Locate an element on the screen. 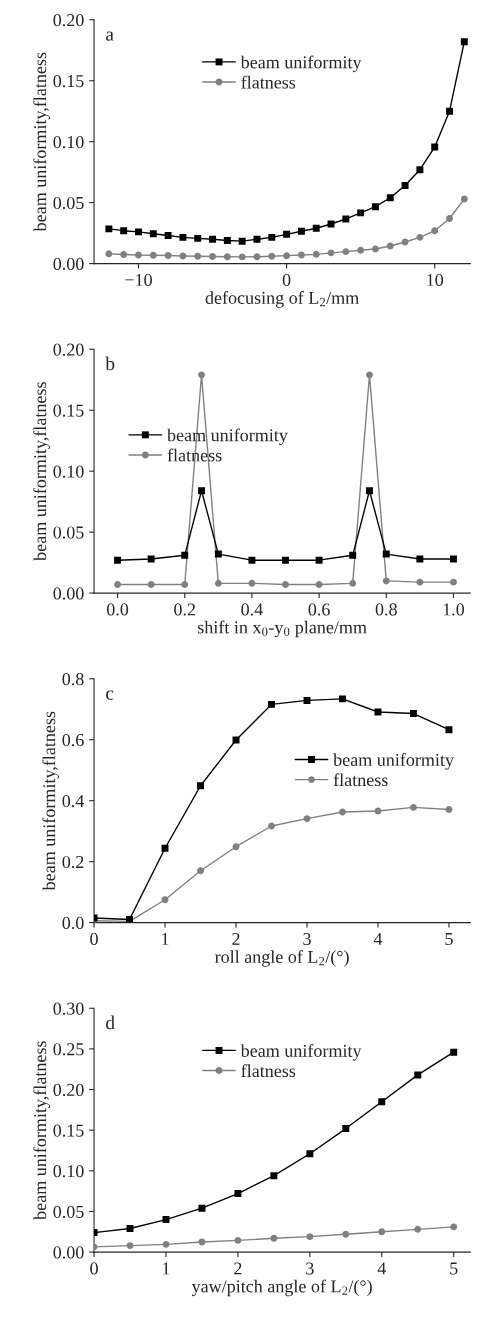 The height and width of the screenshot is (1318, 495). annotation: c is located at coordinates (110, 695).